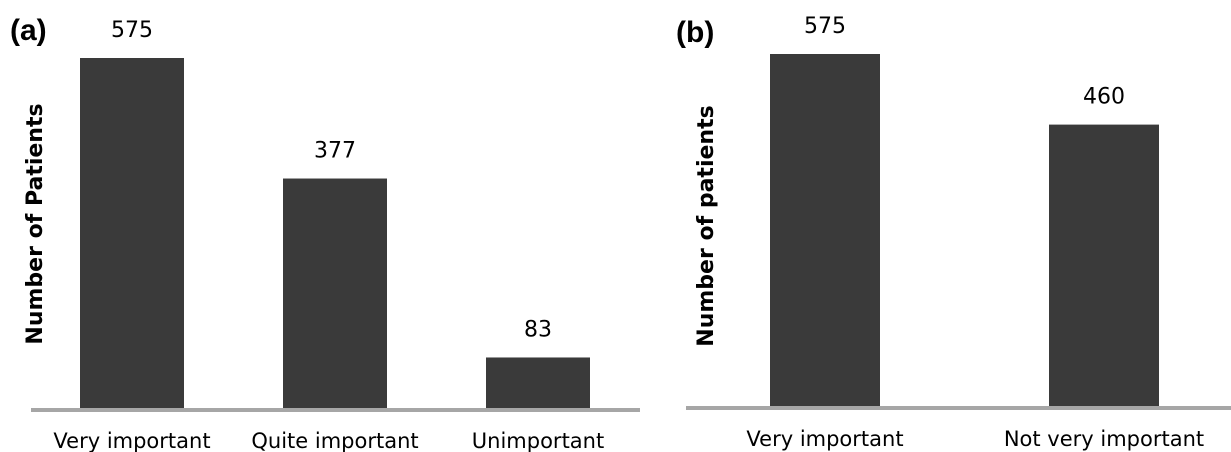 This screenshot has width=1231, height=452. I want to click on panel-b-data-label-very-important: 575, so click(825, 26).